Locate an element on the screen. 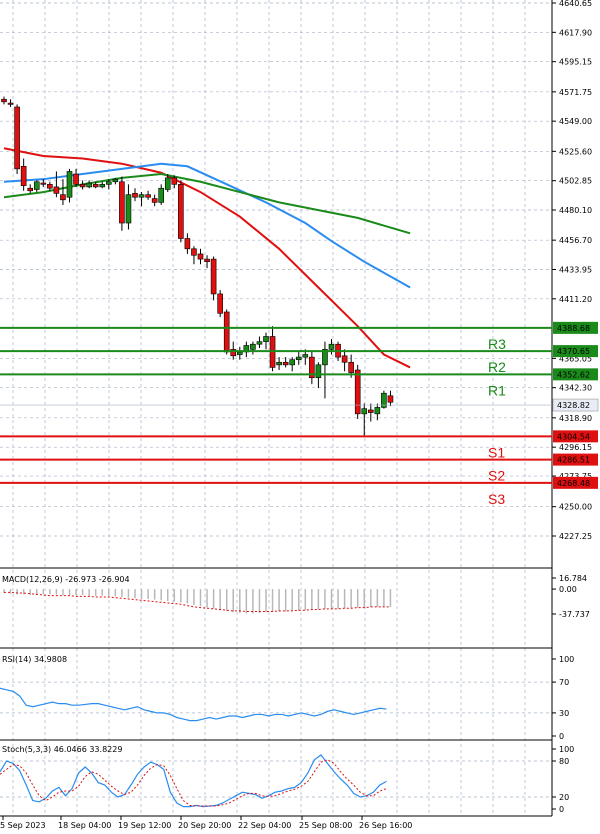 The width and height of the screenshot is (600, 834). y-tick-label: 4296.15 is located at coordinates (575, 447).